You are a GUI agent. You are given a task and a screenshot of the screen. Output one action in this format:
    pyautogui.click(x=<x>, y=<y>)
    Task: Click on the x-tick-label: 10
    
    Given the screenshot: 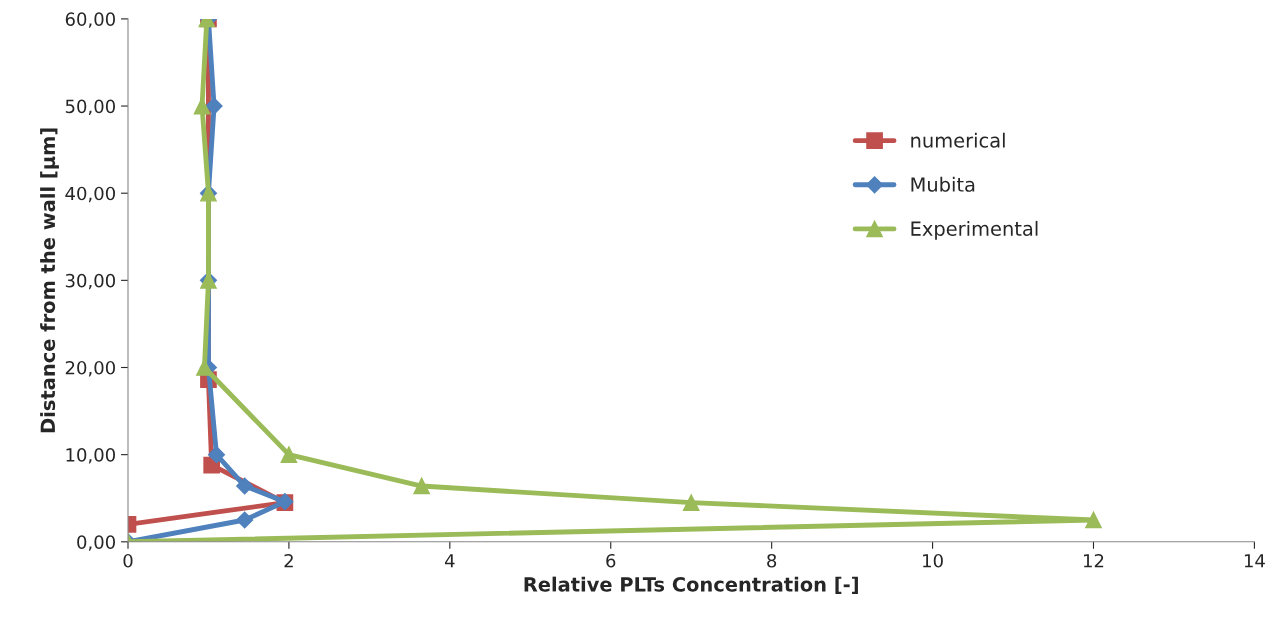 What is the action you would take?
    pyautogui.click(x=933, y=560)
    